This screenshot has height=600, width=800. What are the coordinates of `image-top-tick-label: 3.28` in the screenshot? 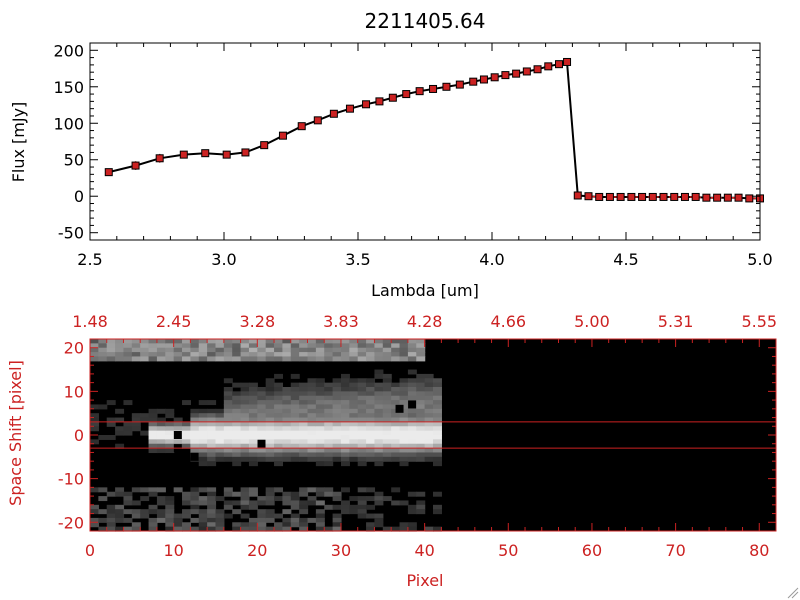 It's located at (258, 321).